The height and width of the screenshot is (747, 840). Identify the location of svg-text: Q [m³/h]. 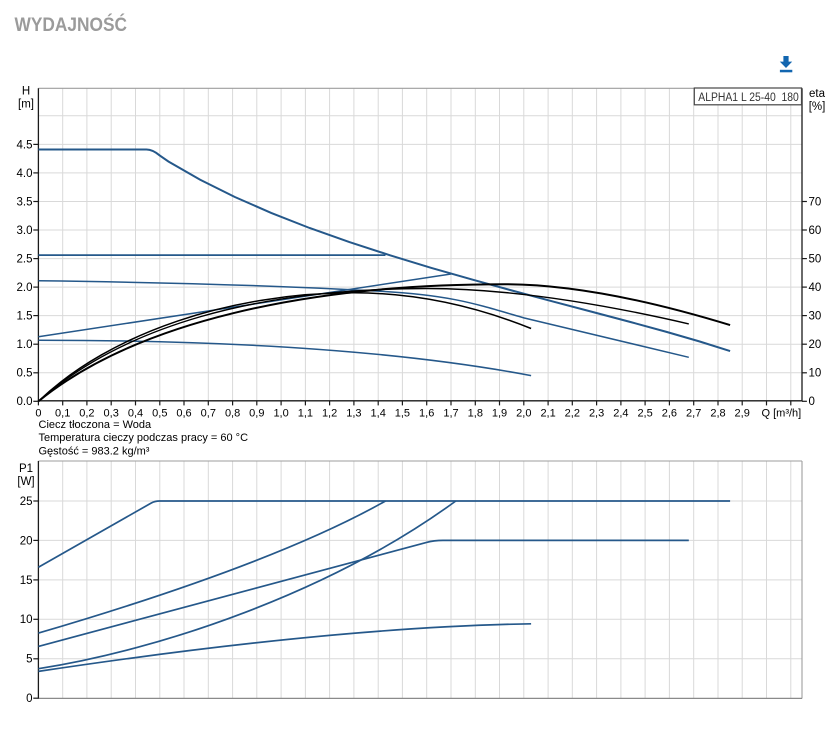
(782, 414).